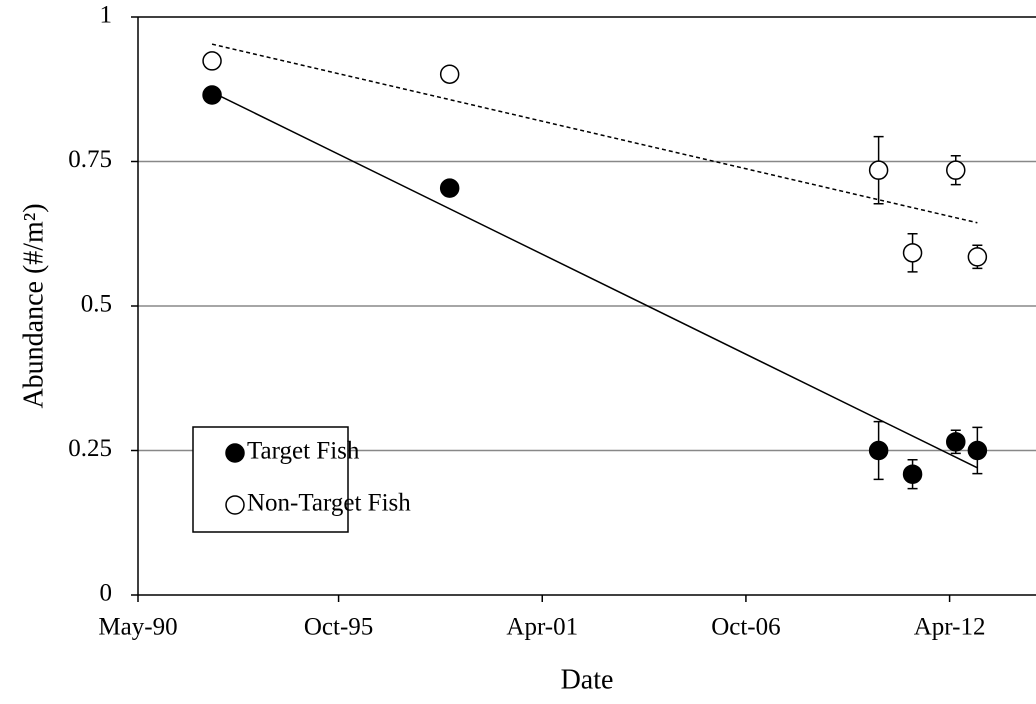 This screenshot has height=704, width=1036. I want to click on legend-label: Non-Target Fish, so click(329, 503).